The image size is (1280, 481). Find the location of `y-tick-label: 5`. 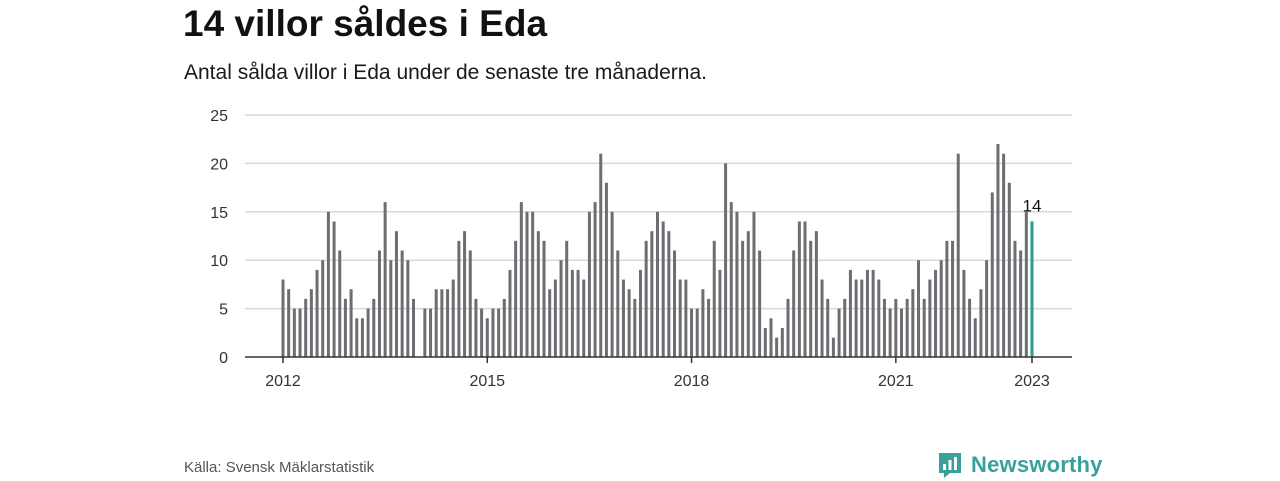

y-tick-label: 5 is located at coordinates (223, 310).